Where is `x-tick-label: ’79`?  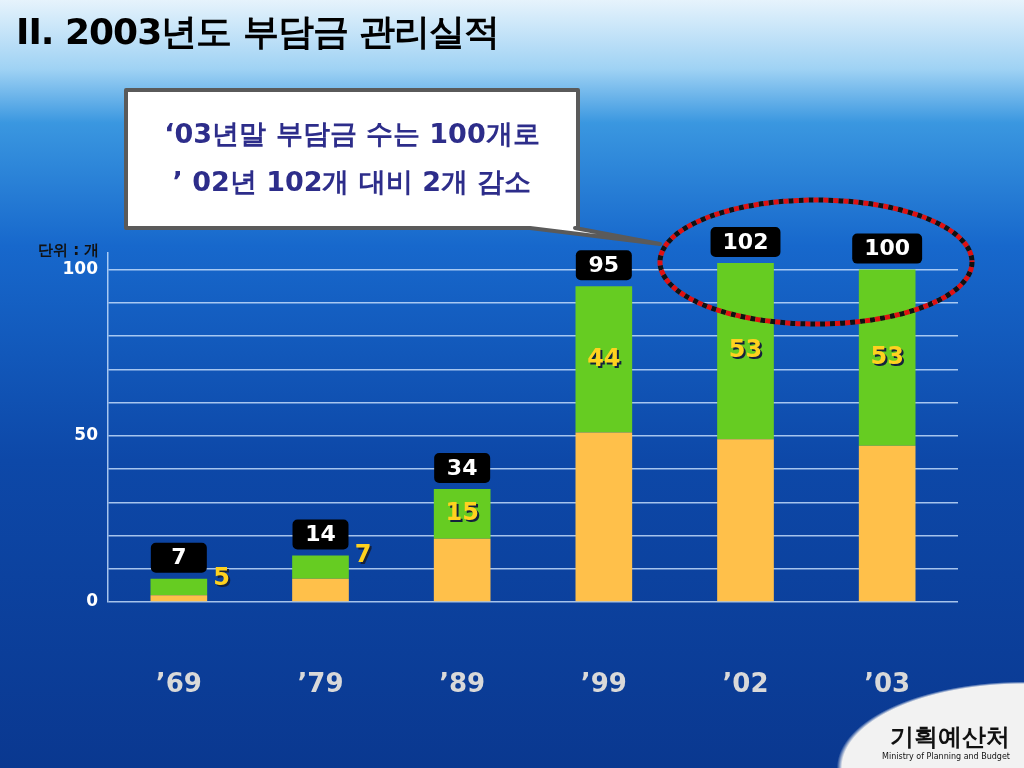
x-tick-label: ’79 is located at coordinates (320, 683).